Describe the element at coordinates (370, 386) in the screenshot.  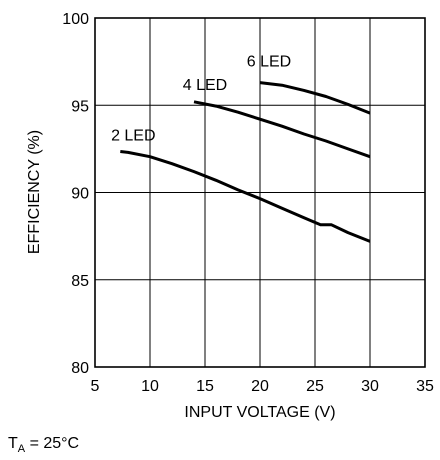
I see `x-tick-label: 30` at that location.